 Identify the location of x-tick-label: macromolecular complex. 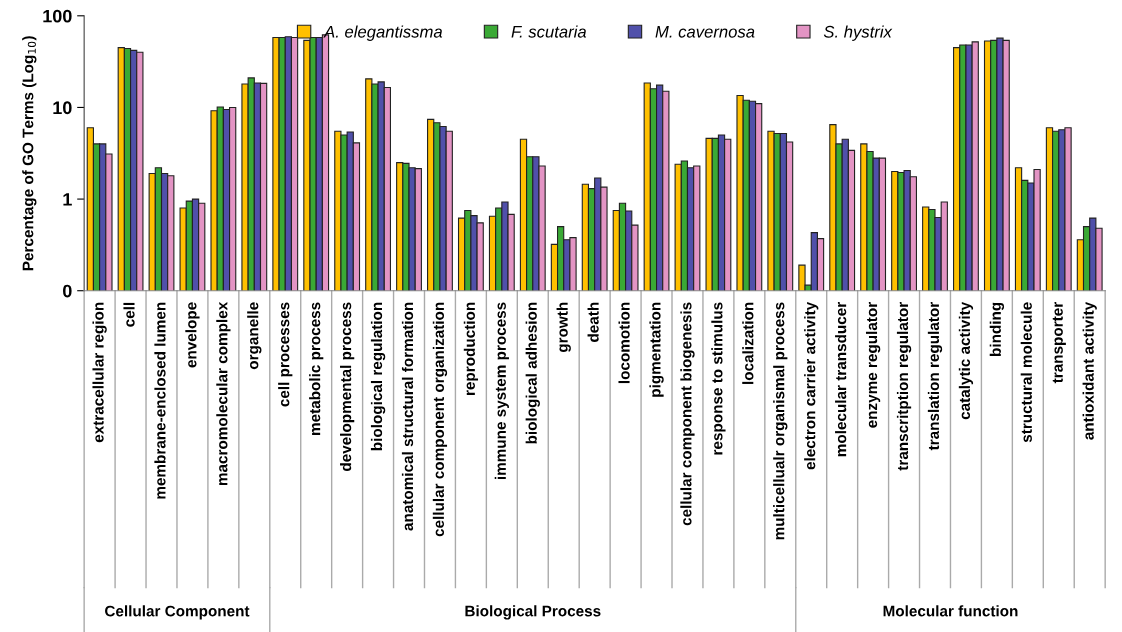
(223, 393).